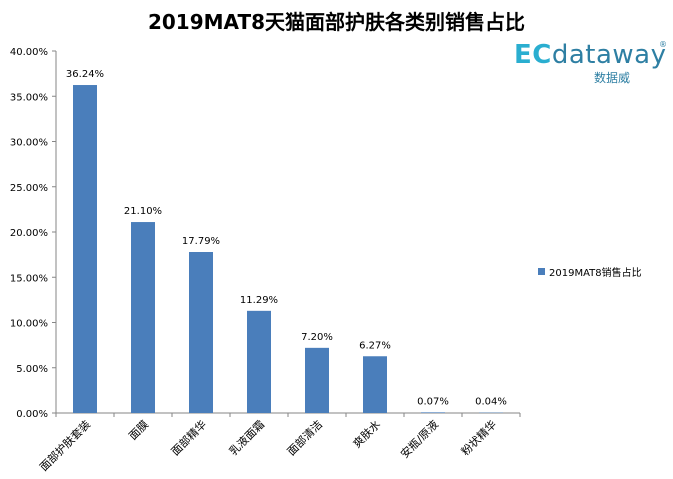  What do you see at coordinates (491, 402) in the screenshot?
I see `data-label: 0.04%` at bounding box center [491, 402].